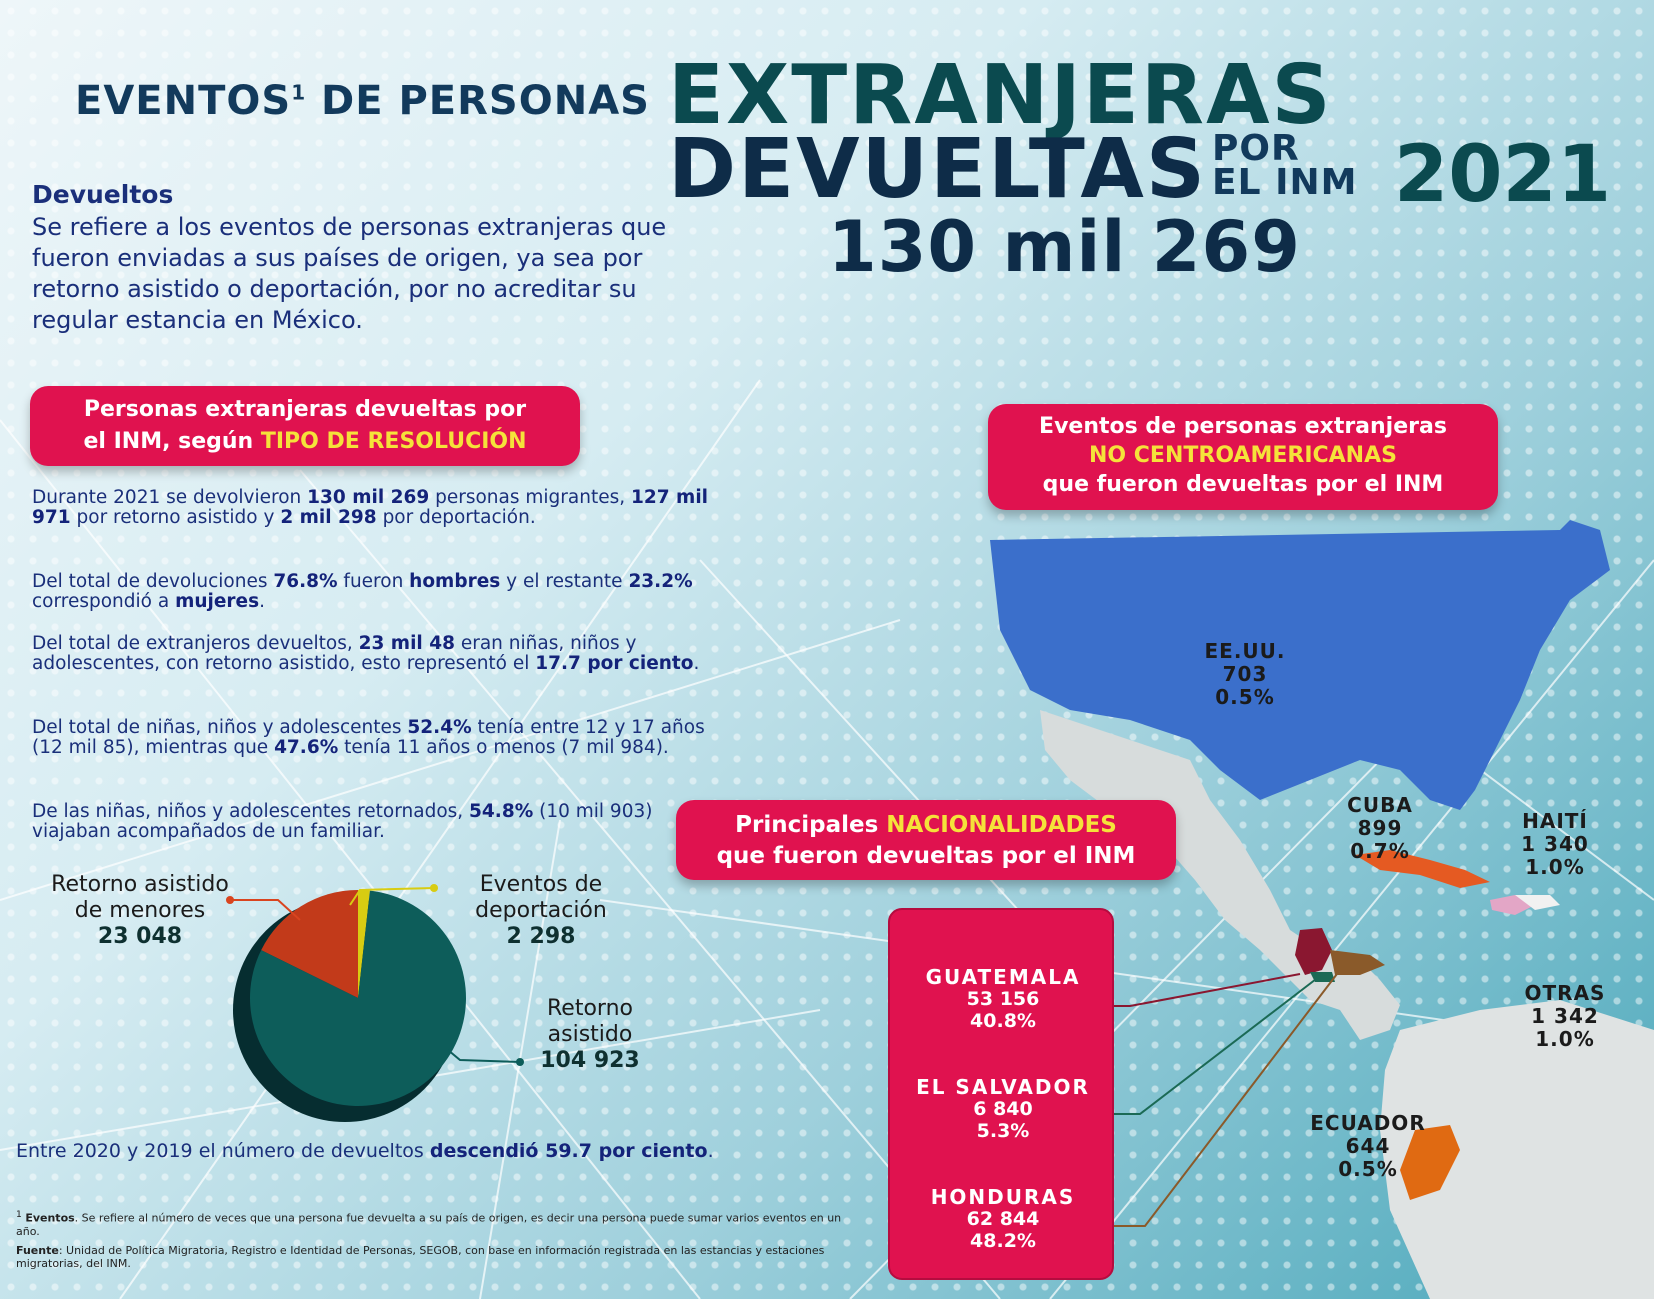 This screenshot has width=1654, height=1299. What do you see at coordinates (1430, 1162) in the screenshot?
I see `ecuador-shape` at bounding box center [1430, 1162].